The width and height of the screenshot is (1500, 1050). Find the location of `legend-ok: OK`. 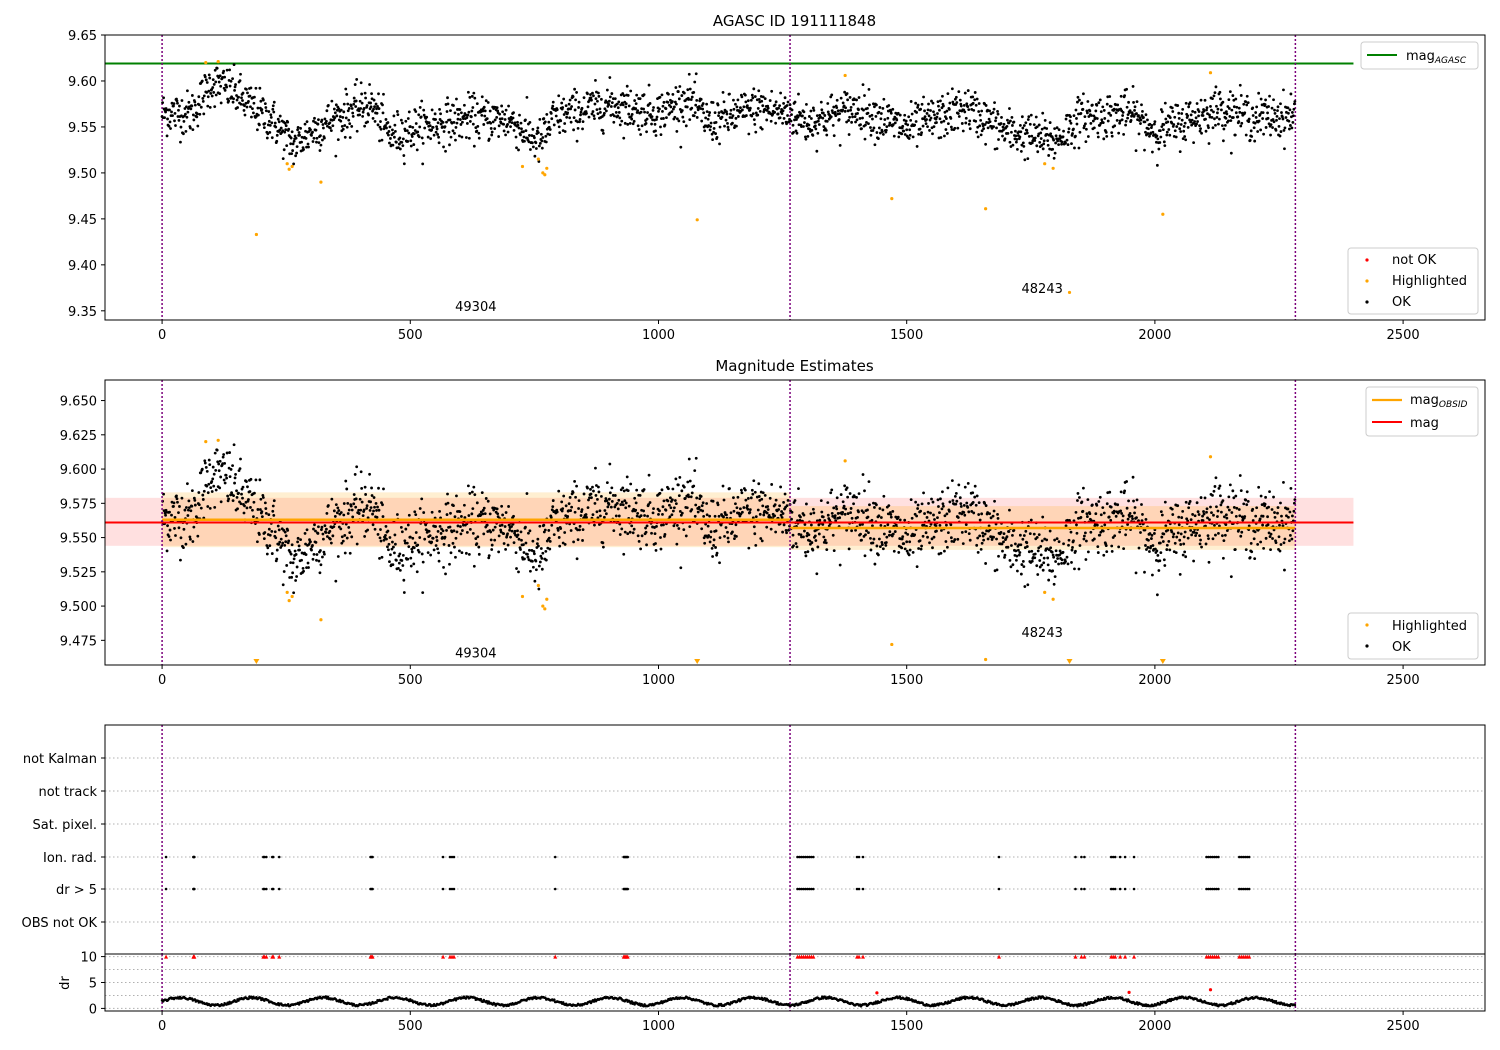

legend-ok: OK is located at coordinates (1401, 302).